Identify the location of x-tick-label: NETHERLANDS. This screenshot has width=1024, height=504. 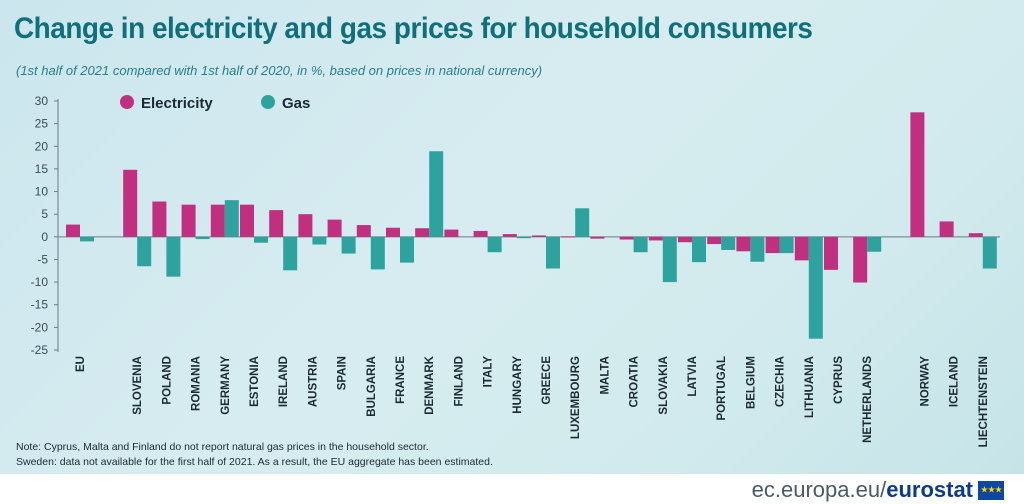
(868, 399).